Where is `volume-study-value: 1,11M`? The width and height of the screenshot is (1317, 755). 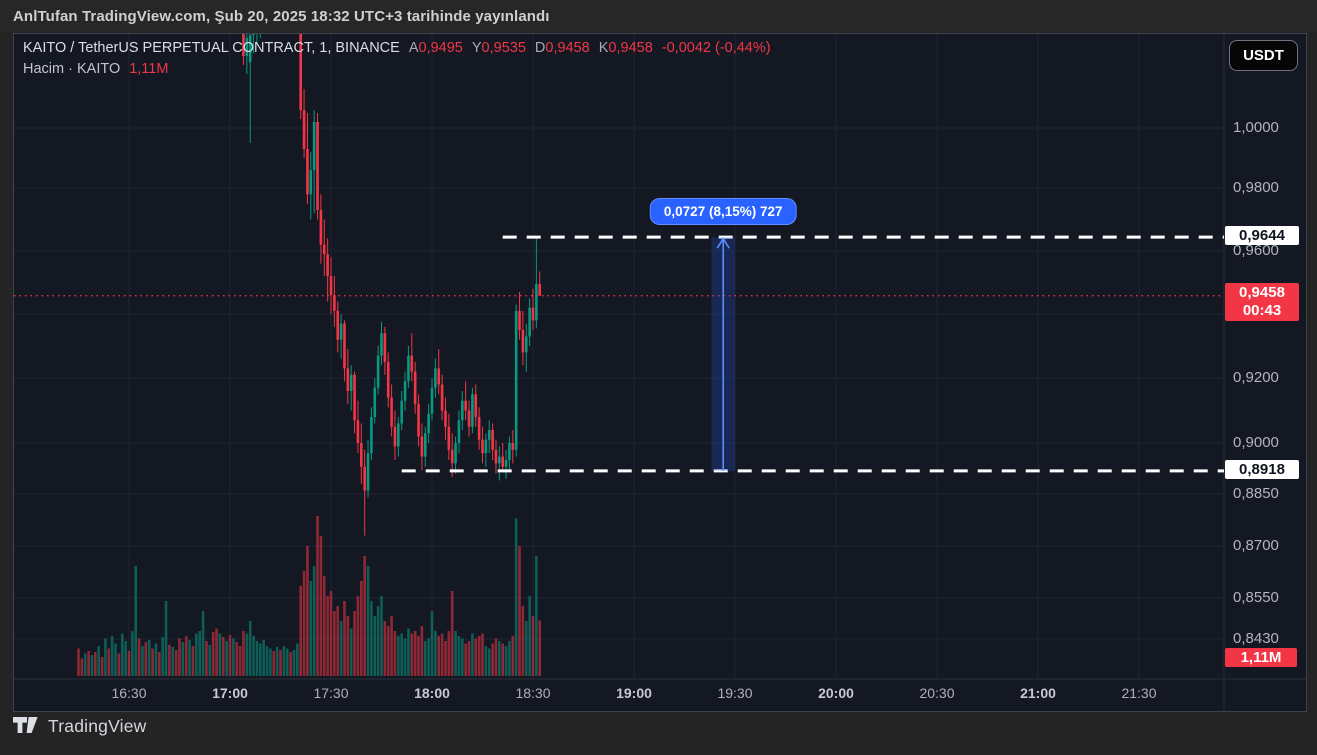
volume-study-value: 1,11M is located at coordinates (149, 69).